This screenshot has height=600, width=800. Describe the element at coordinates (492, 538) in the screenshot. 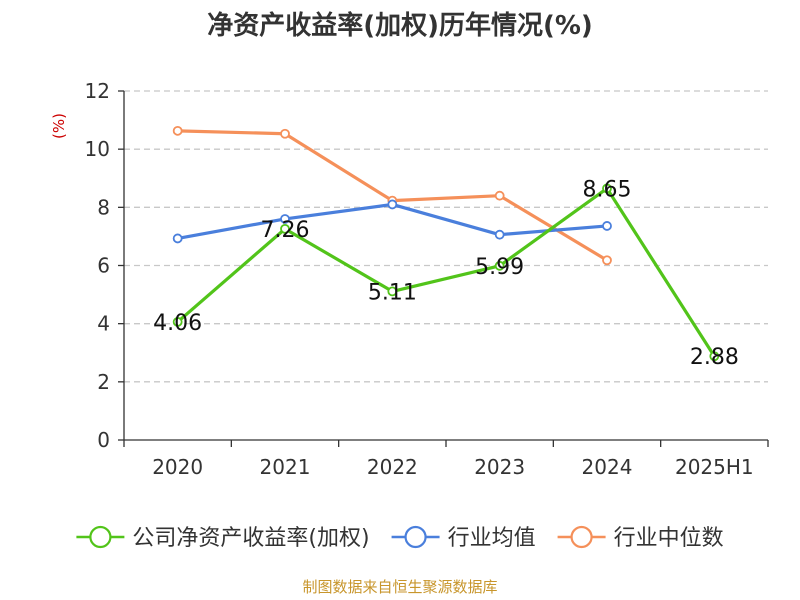

I see `legend-label: 行业均值` at that location.